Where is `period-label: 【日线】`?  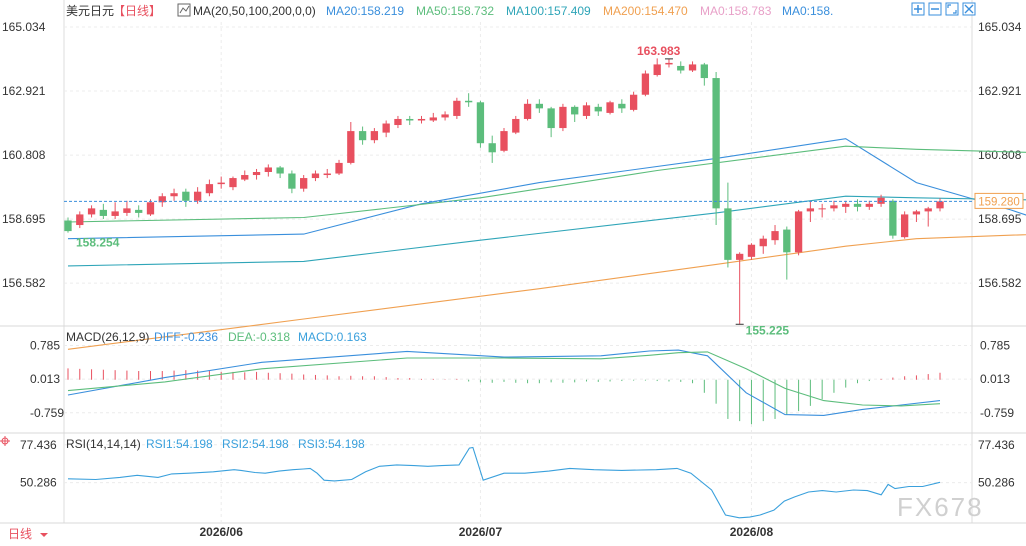
period-label: 【日线】 is located at coordinates (137, 11).